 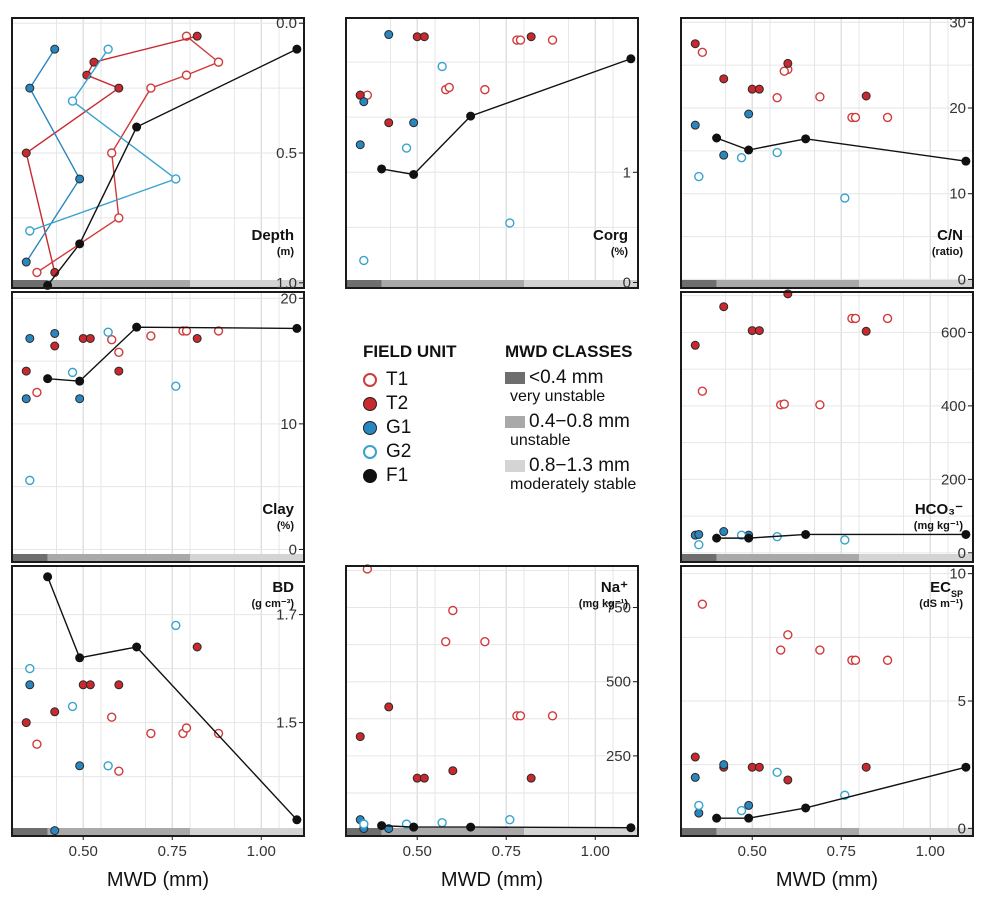 What do you see at coordinates (286, 23) in the screenshot?
I see `ytick-label: 0.0` at bounding box center [286, 23].